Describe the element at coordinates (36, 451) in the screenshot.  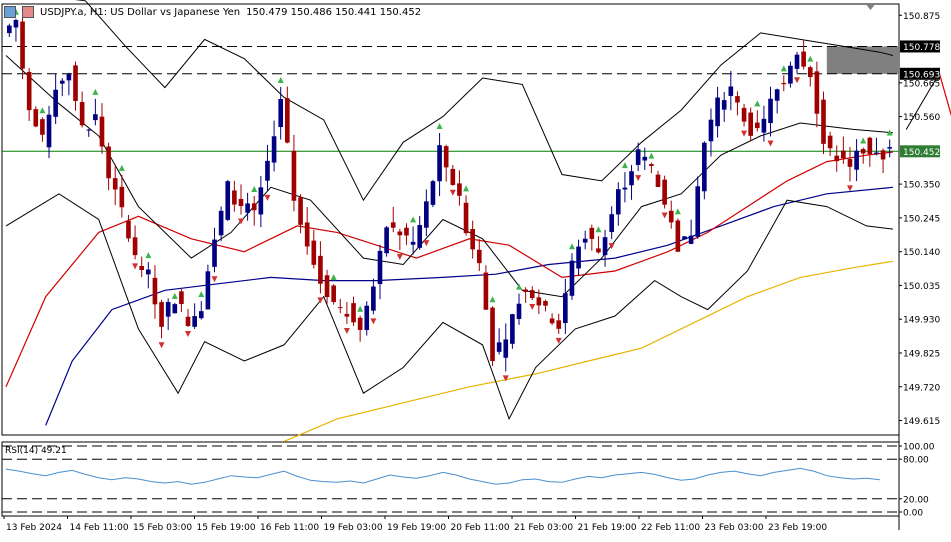
I see `rsi-label: RSI(14) 49.21` at that location.